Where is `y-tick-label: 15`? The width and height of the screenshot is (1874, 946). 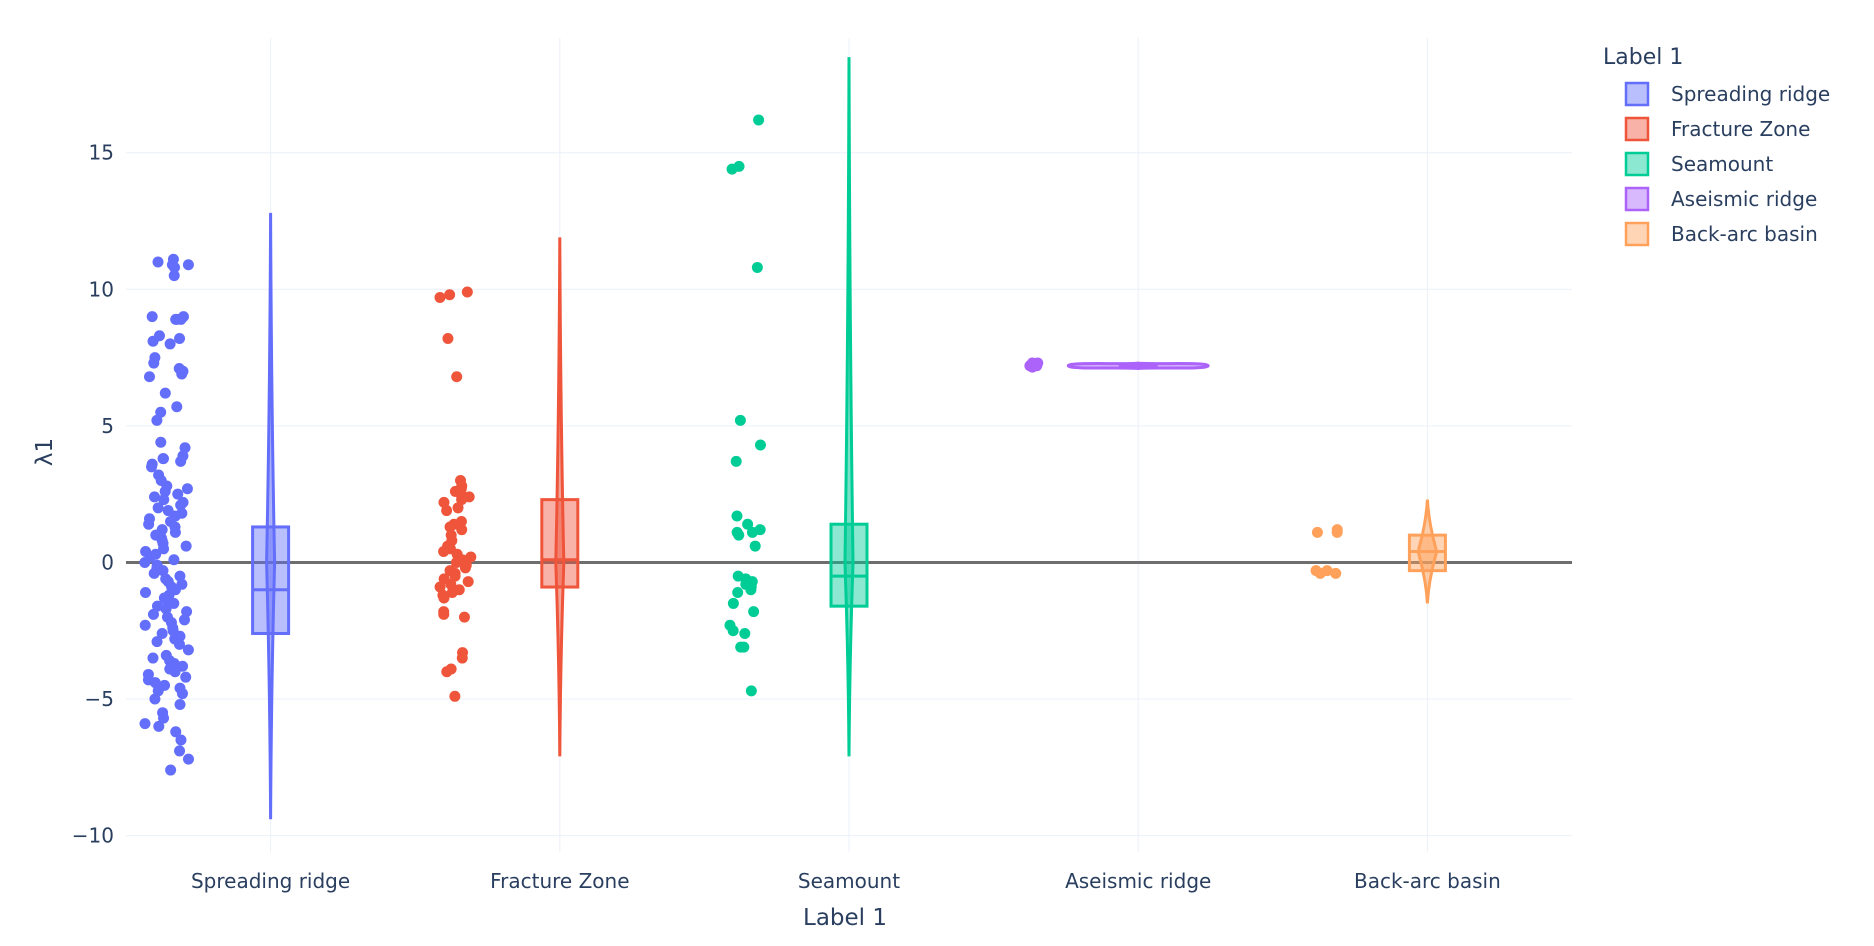 y-tick-label: 15 is located at coordinates (101, 153).